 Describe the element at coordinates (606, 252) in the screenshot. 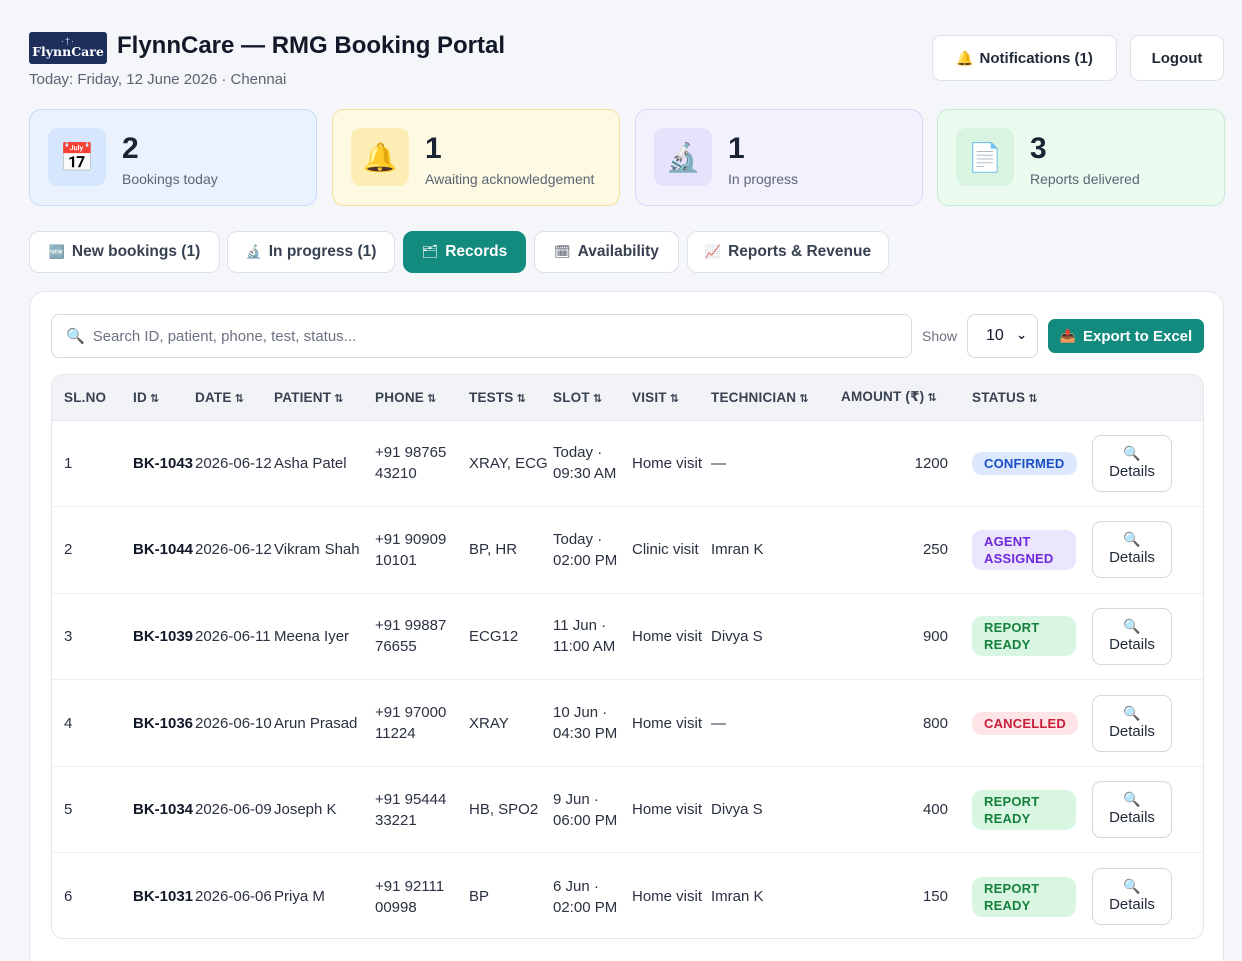

I see `tab-availability: 🗓 Availability` at that location.